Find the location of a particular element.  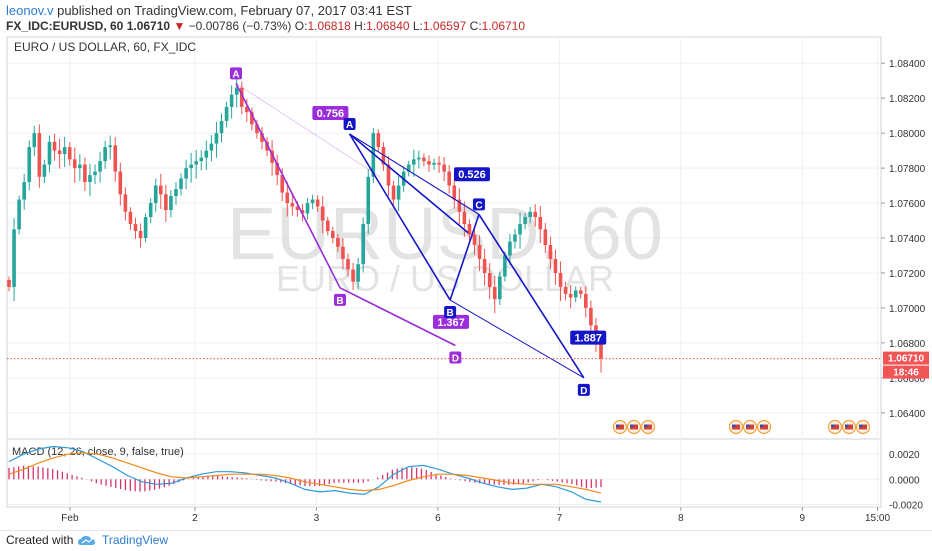

author-link: leonov.v is located at coordinates (30, 10).